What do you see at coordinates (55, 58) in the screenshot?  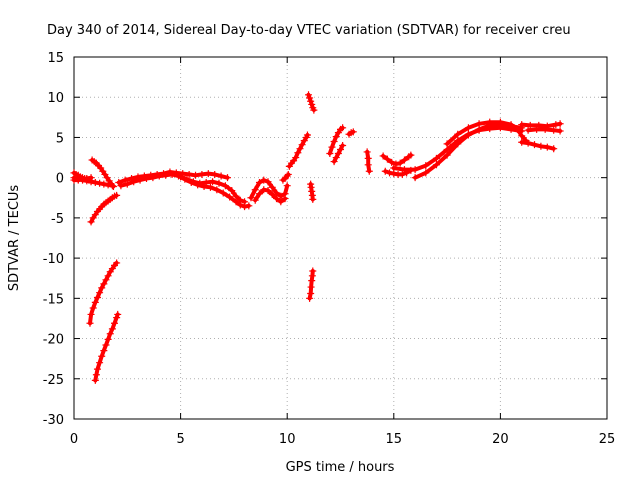 I see `y-tick-label: 15` at bounding box center [55, 58].